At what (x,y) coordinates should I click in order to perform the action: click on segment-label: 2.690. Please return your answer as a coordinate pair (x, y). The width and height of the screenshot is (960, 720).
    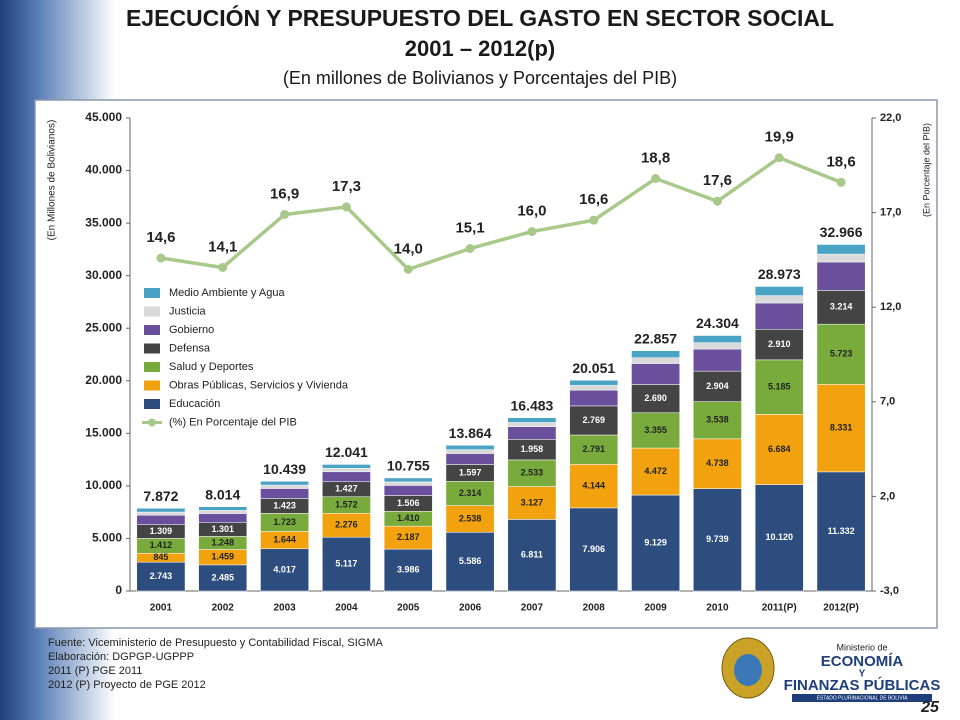
    Looking at the image, I should click on (655, 398).